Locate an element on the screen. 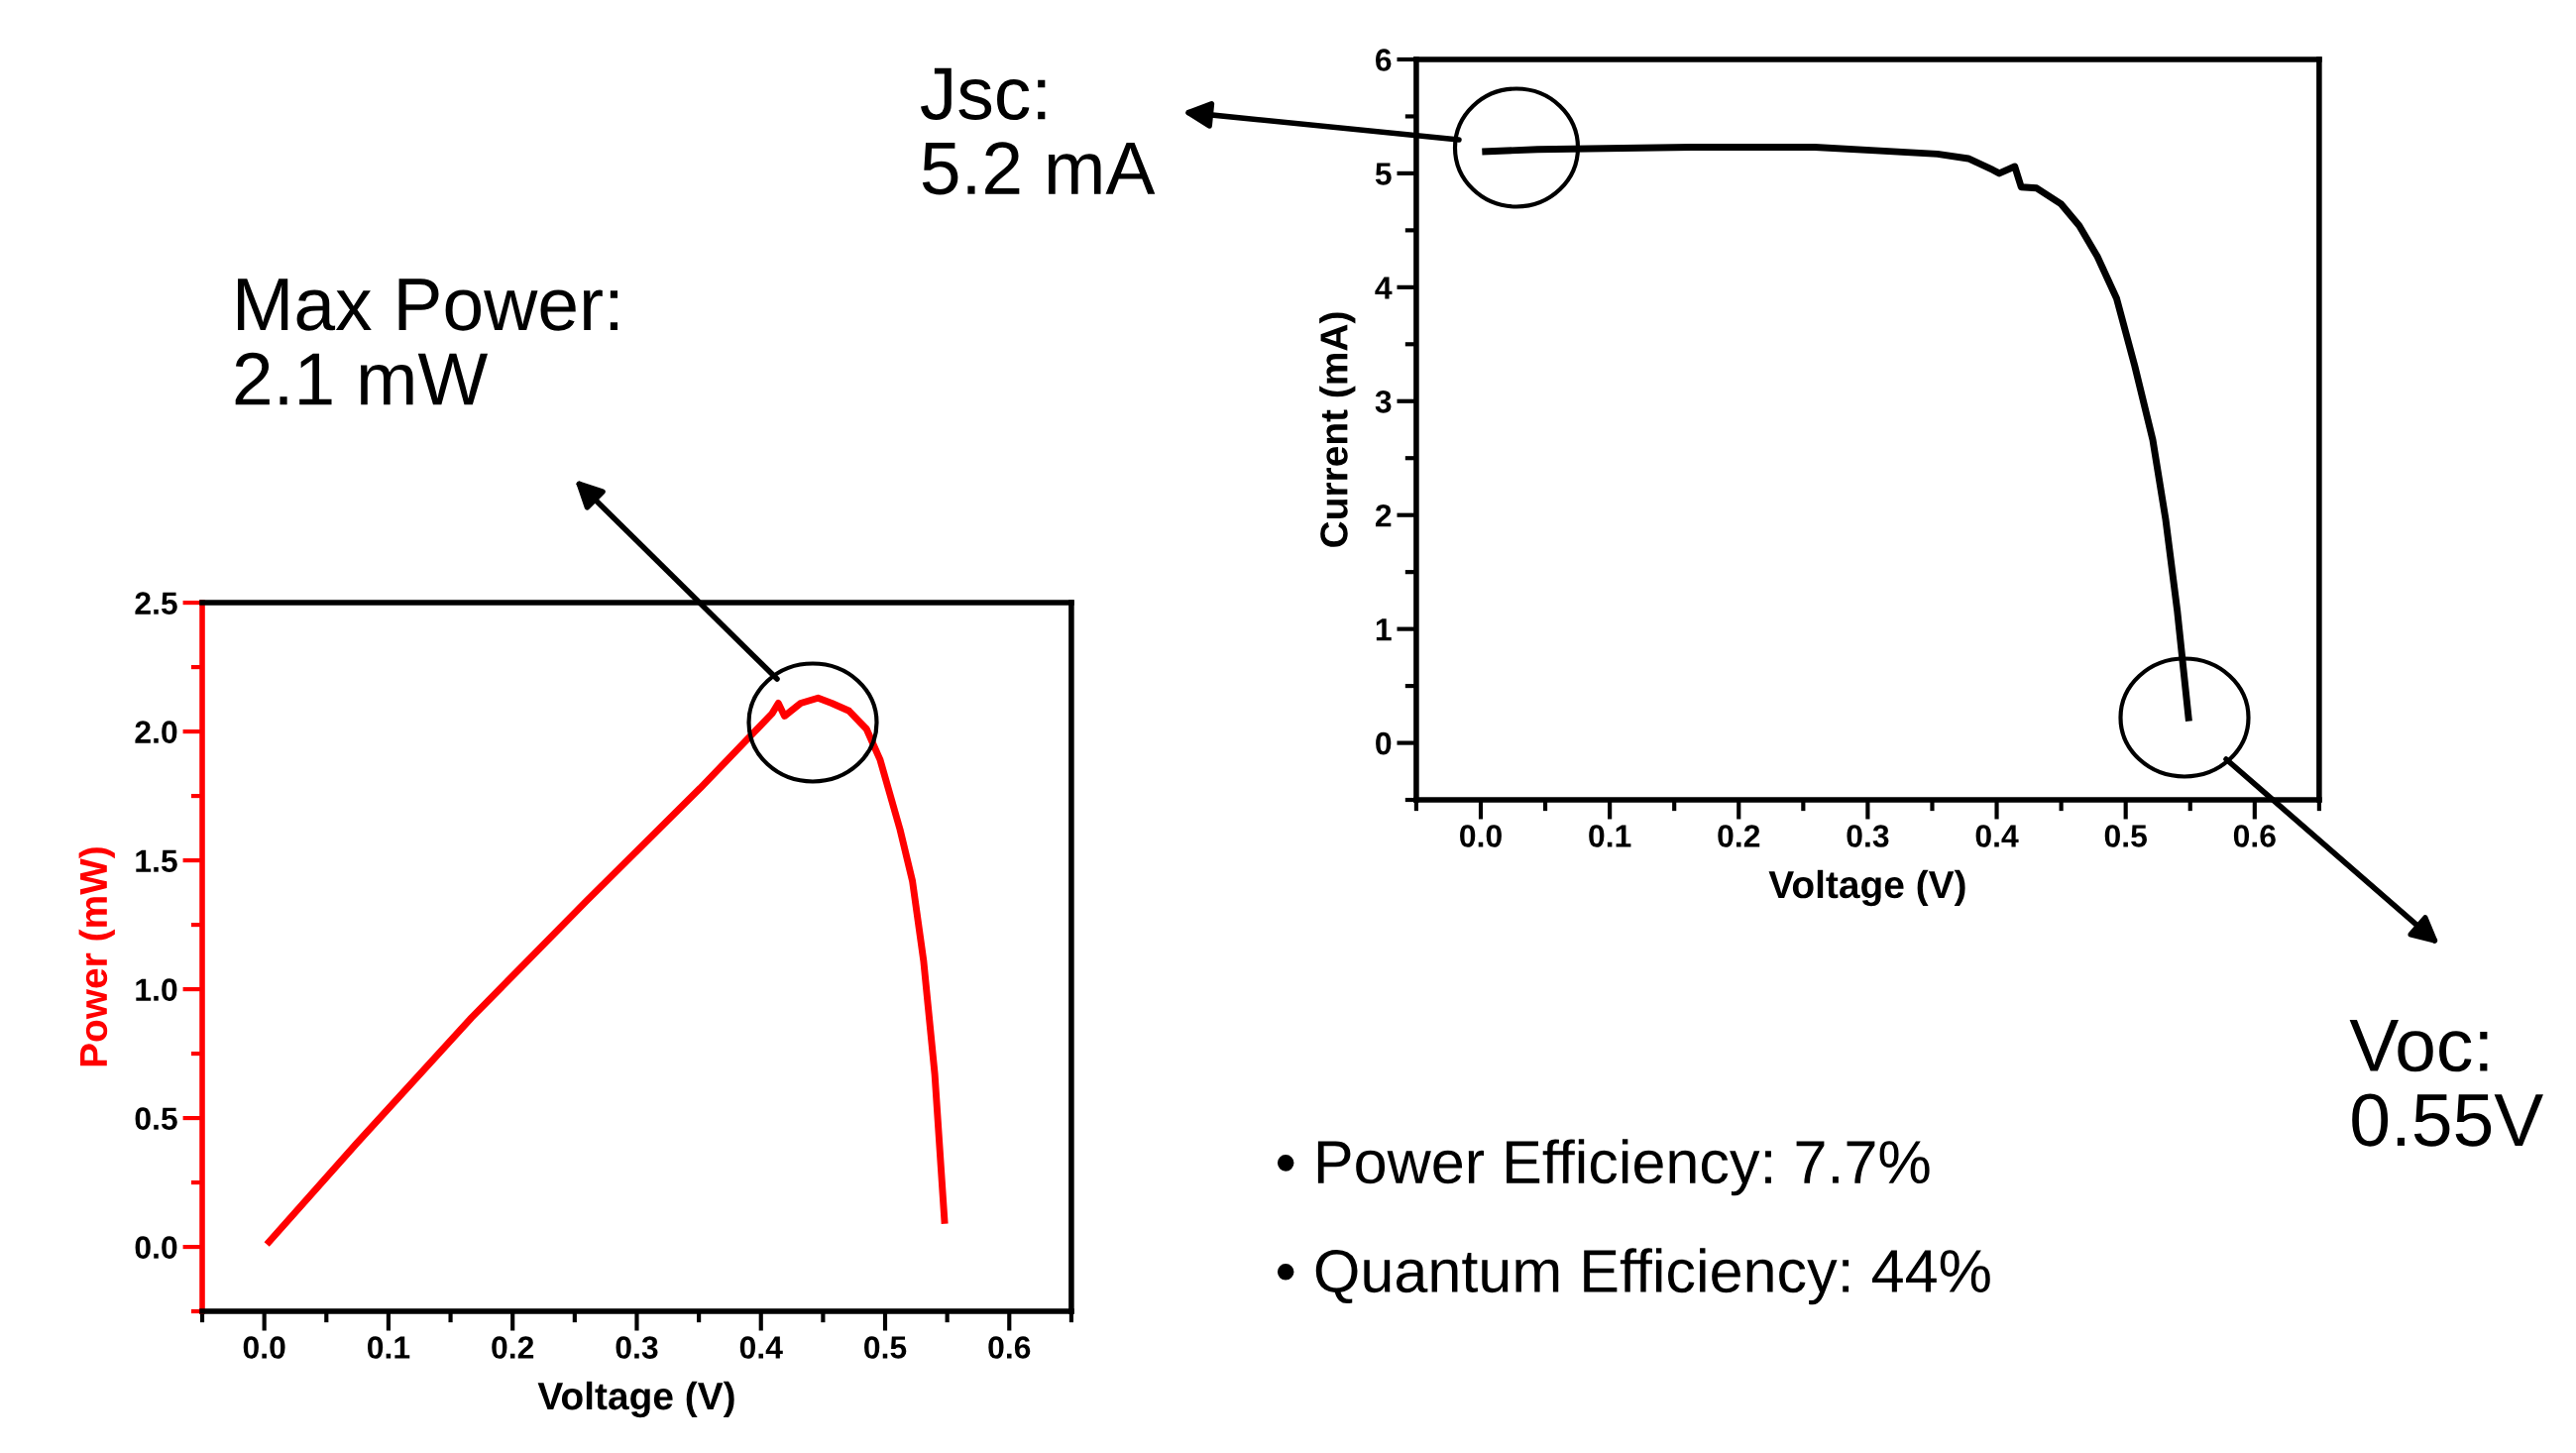 The width and height of the screenshot is (2576, 1453). text: Voc: 0.55V is located at coordinates (2446, 1083).